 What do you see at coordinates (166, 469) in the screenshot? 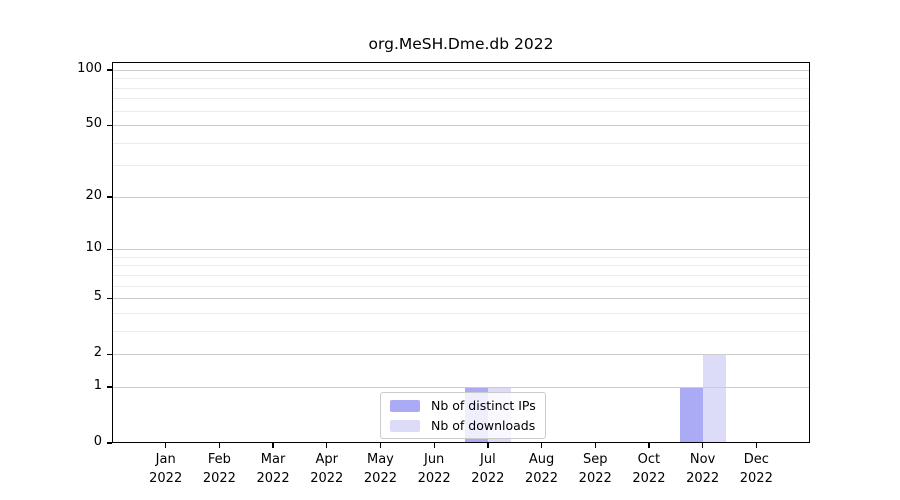
I see `x-tick-label: Jan 2022` at bounding box center [166, 469].